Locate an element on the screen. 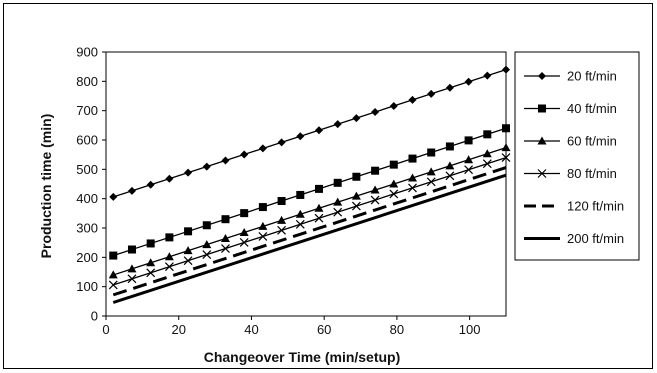 Image resolution: width=657 pixels, height=373 pixels. x-axis-ticks: 0 20 40 60 80 100 is located at coordinates (291, 326).